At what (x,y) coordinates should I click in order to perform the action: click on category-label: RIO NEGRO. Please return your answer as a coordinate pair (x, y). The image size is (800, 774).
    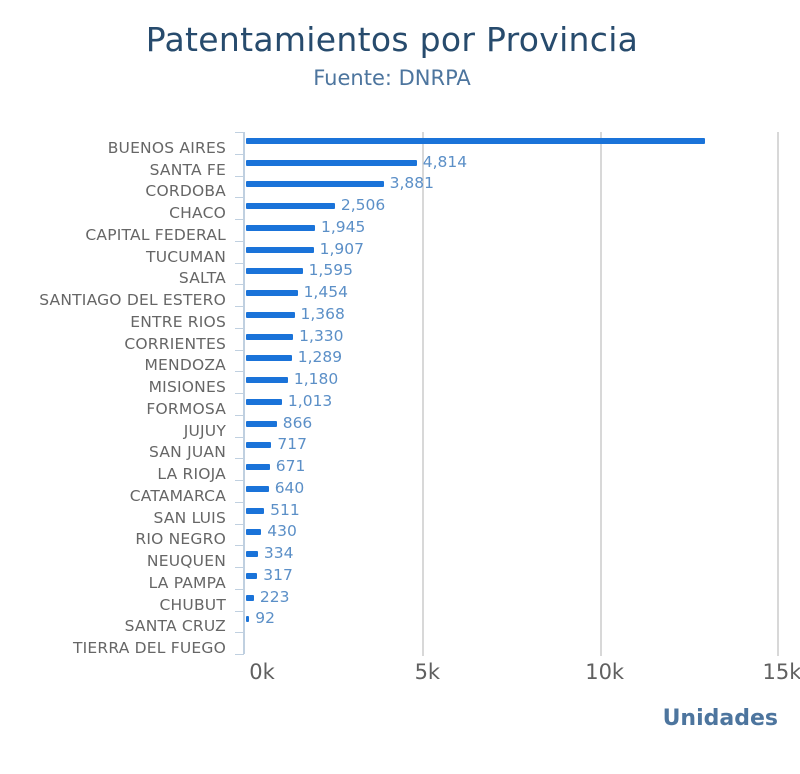
    Looking at the image, I should click on (180, 539).